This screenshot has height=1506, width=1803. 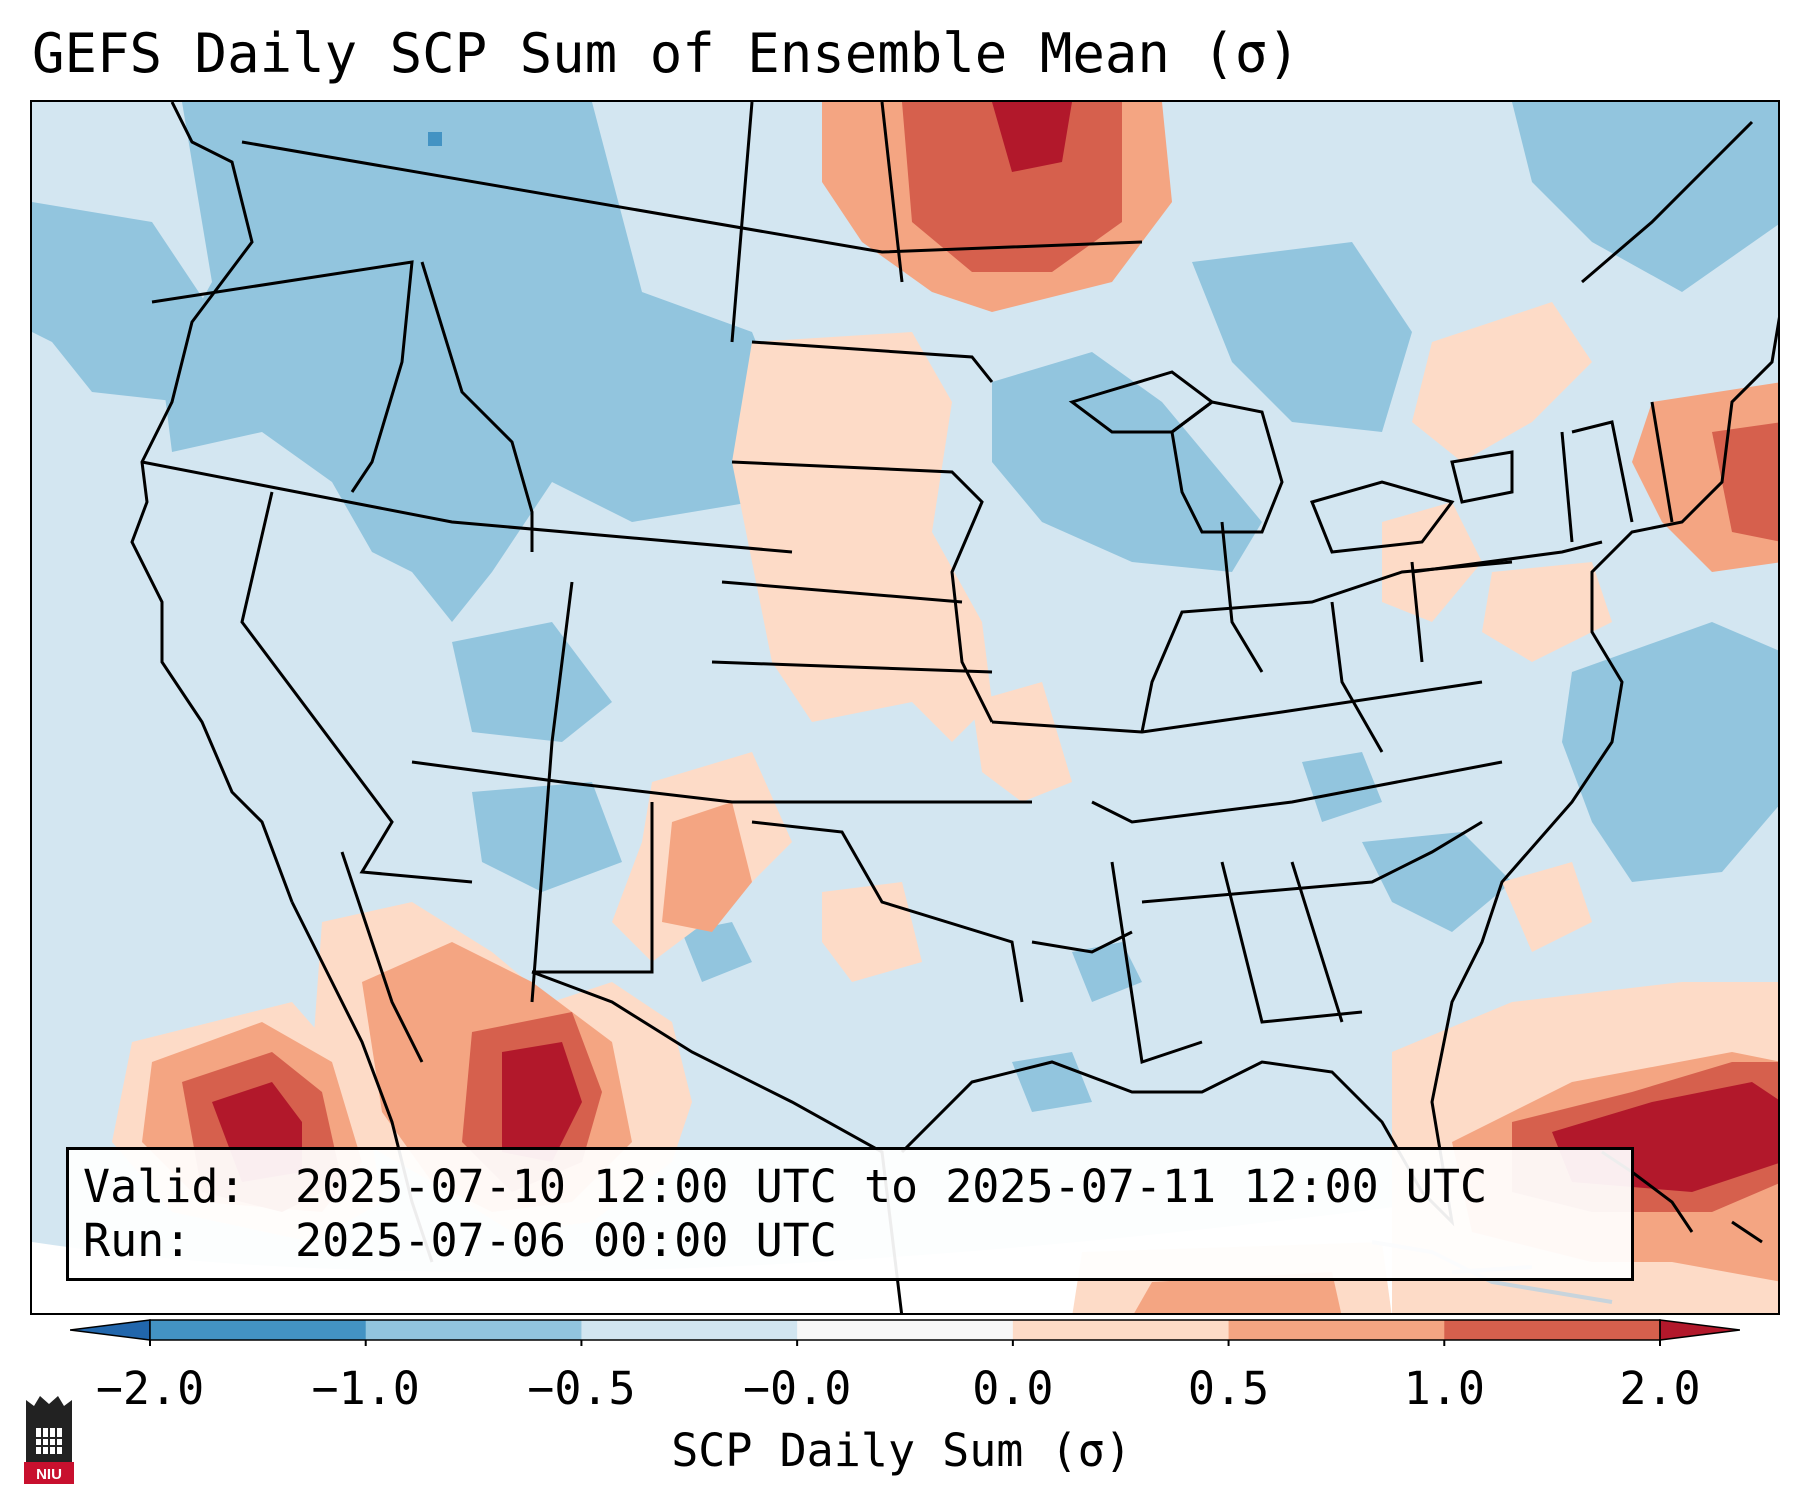 What do you see at coordinates (49, 1440) in the screenshot?
I see `niu-logo-icon: NIU` at bounding box center [49, 1440].